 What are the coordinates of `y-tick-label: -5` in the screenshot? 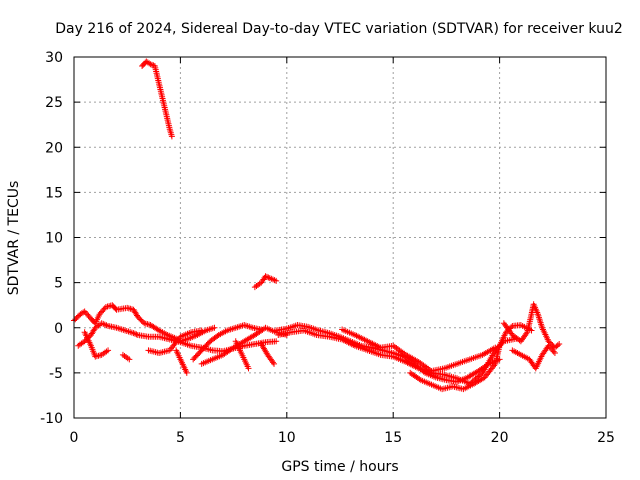 It's located at (56, 374).